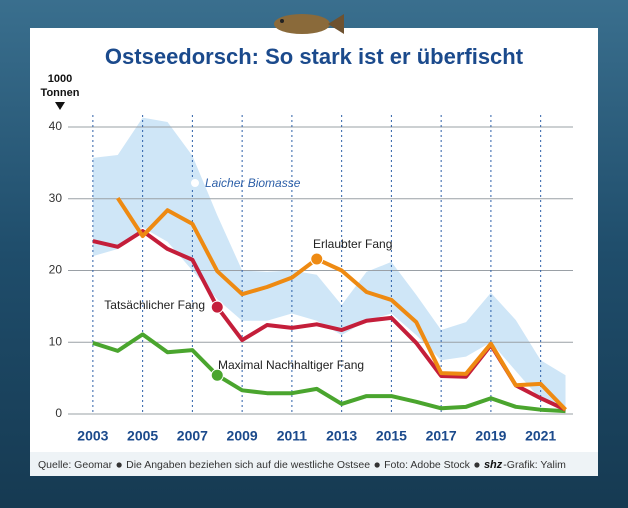  What do you see at coordinates (292, 436) in the screenshot?
I see `x-tick-label: 2011` at bounding box center [292, 436].